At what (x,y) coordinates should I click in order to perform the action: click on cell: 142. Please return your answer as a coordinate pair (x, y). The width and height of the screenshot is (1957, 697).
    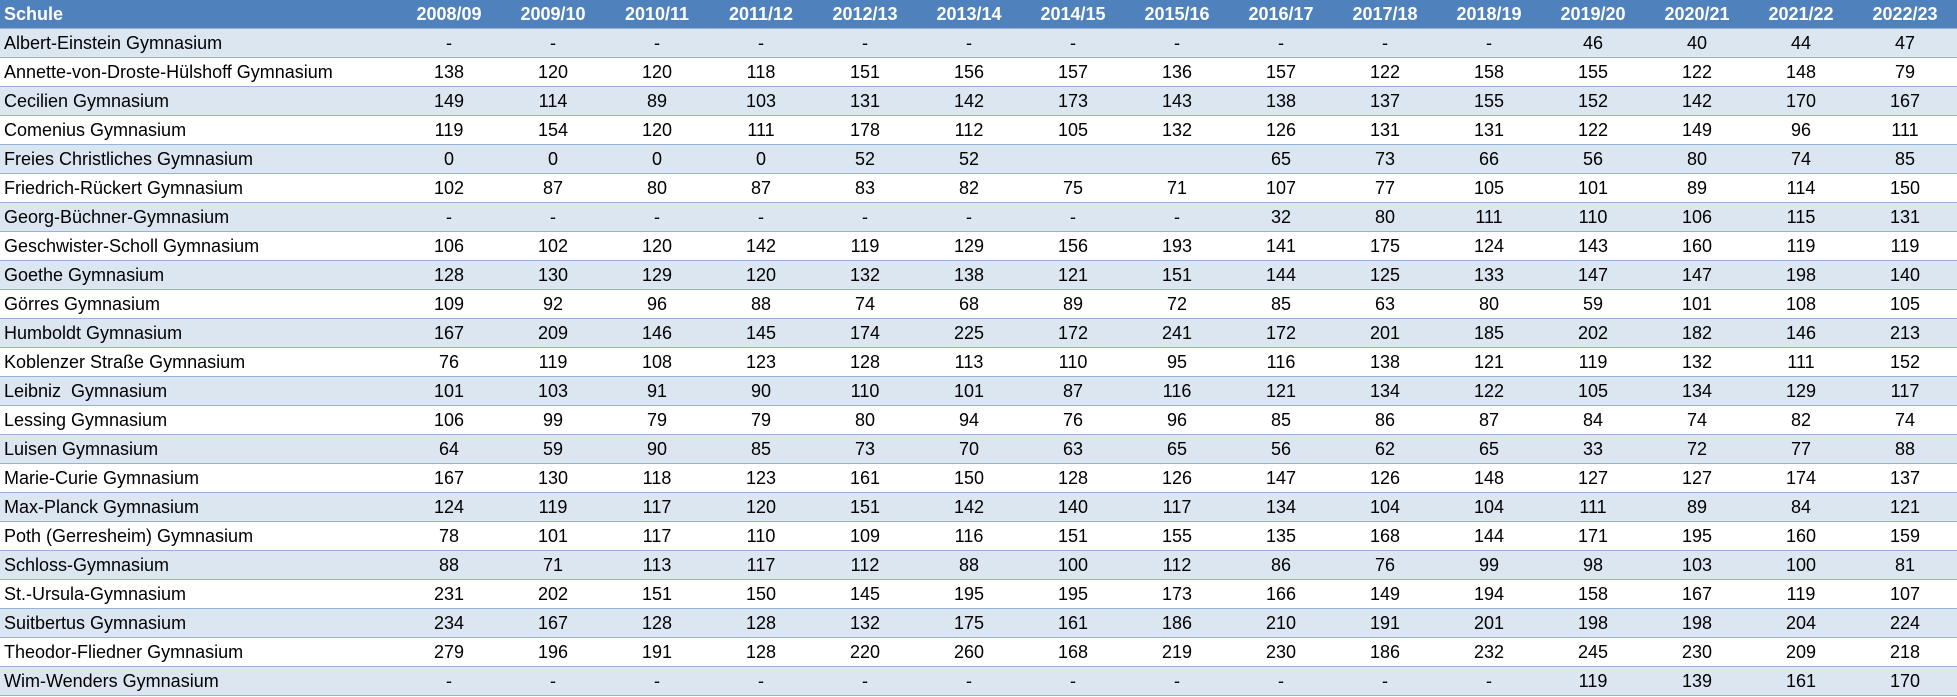
    Looking at the image, I should click on (969, 507).